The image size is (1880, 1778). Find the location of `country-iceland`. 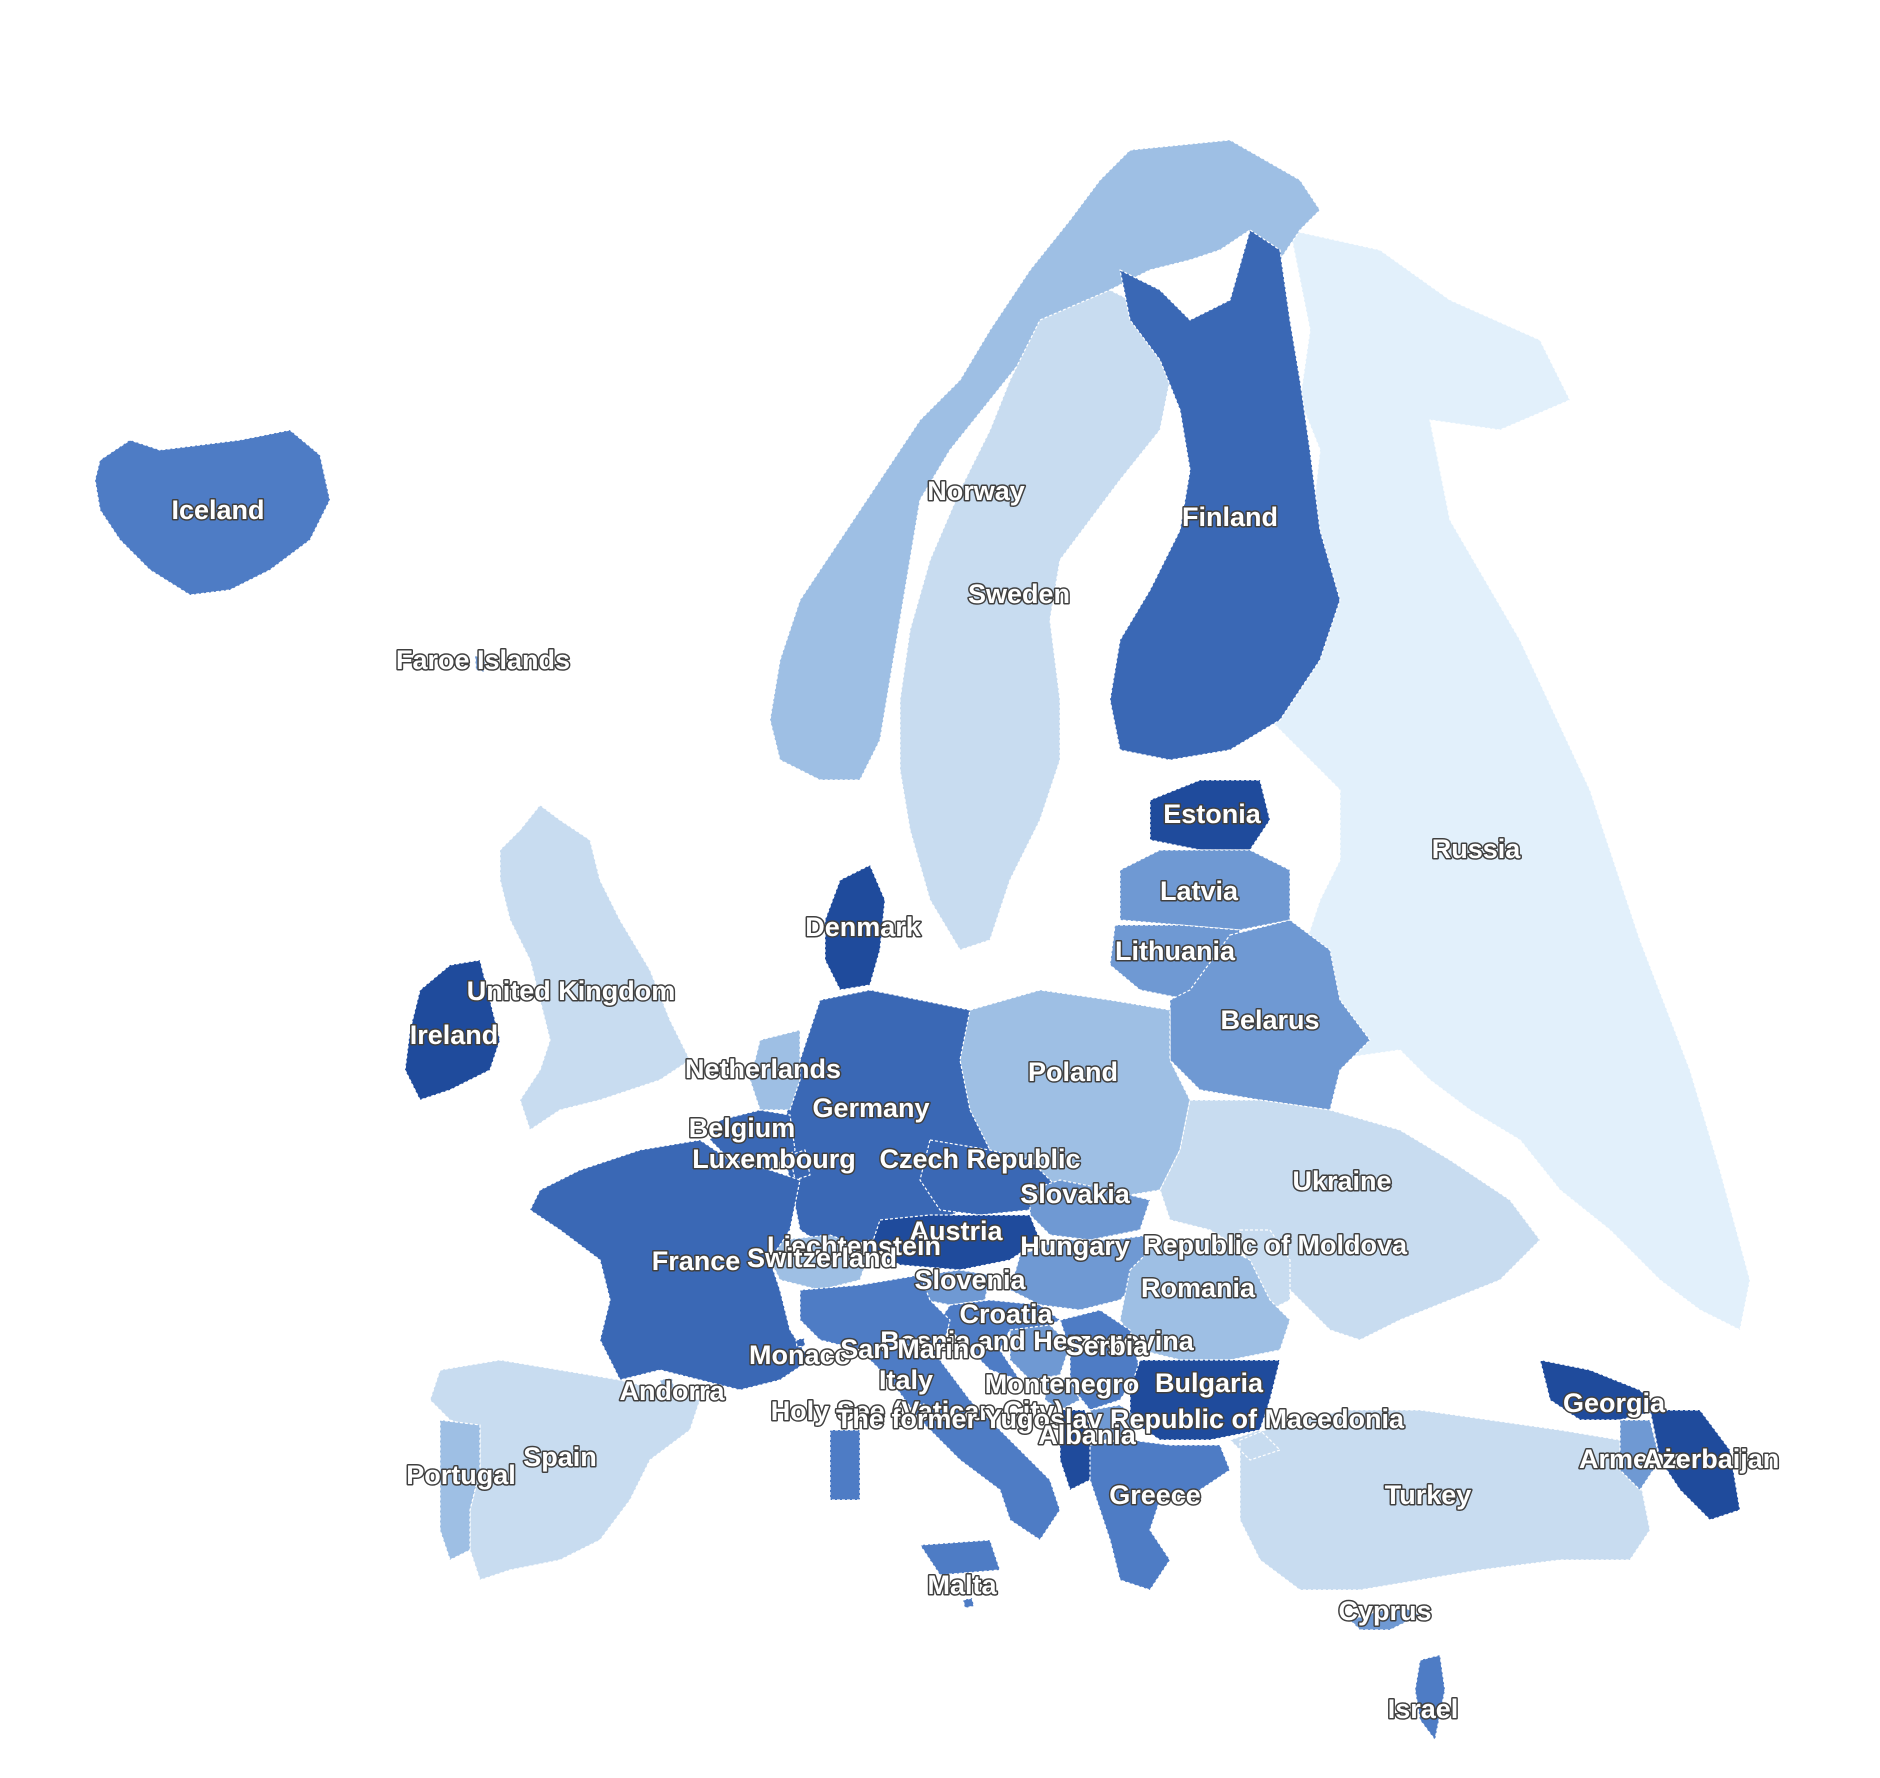

country-iceland is located at coordinates (212, 512).